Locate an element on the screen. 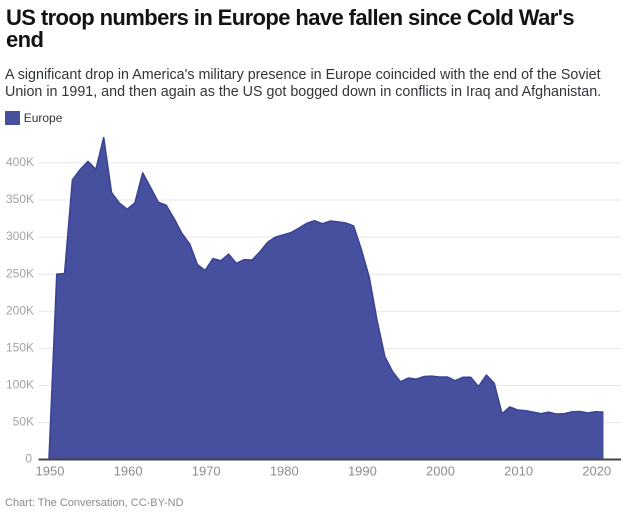 This screenshot has width=621, height=519. svg-text: 2010 is located at coordinates (518, 471).